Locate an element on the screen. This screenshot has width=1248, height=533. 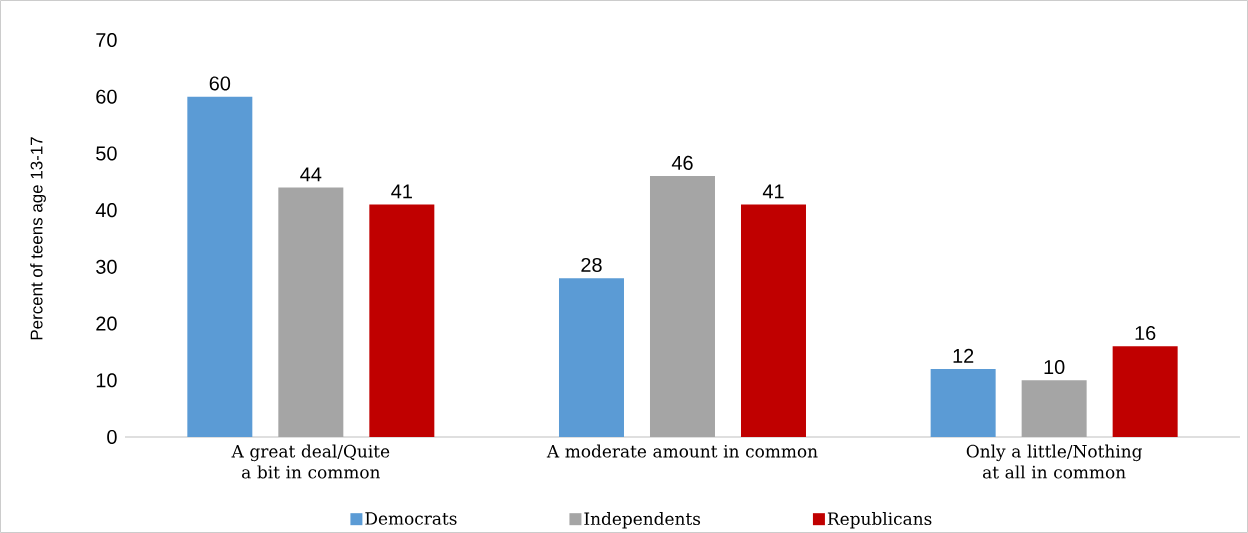
legend-label: Independents is located at coordinates (642, 520).